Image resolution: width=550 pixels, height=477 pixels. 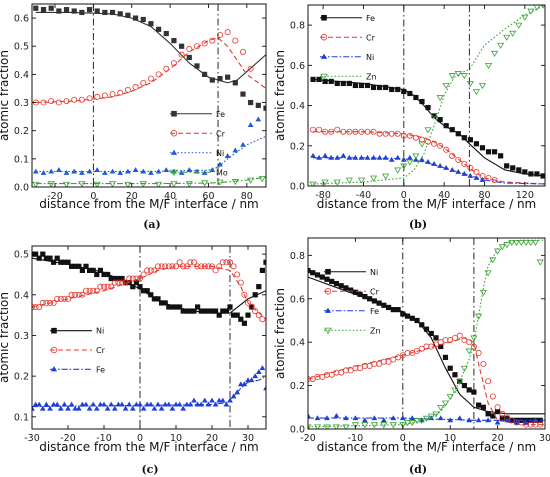 What do you see at coordinates (140, 438) in the screenshot?
I see `x-tick-label: 0` at bounding box center [140, 438].